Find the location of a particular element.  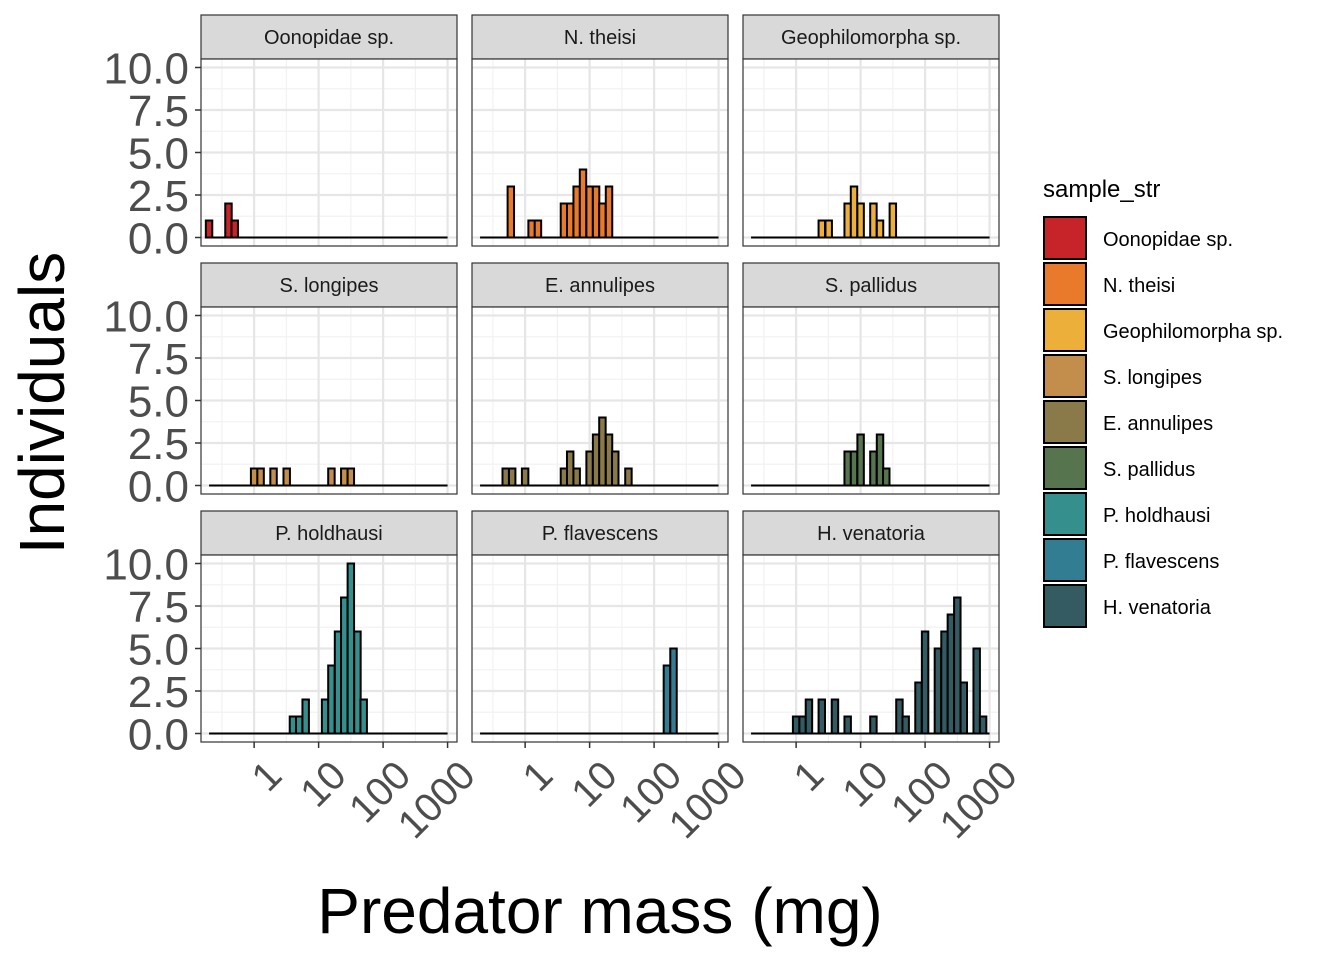

legend-label: P. holdhausi is located at coordinates (1157, 516).